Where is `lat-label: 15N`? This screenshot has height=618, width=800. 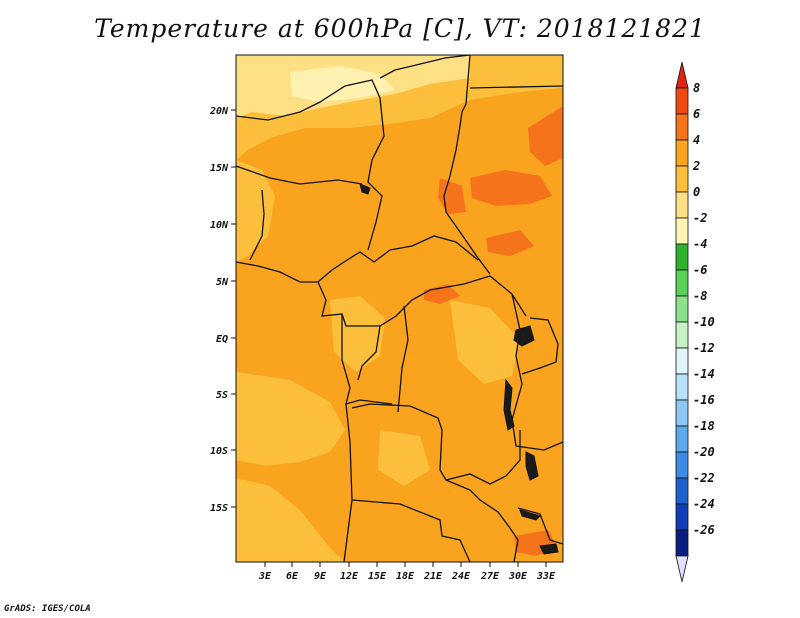
lat-label: 15N is located at coordinates (219, 168).